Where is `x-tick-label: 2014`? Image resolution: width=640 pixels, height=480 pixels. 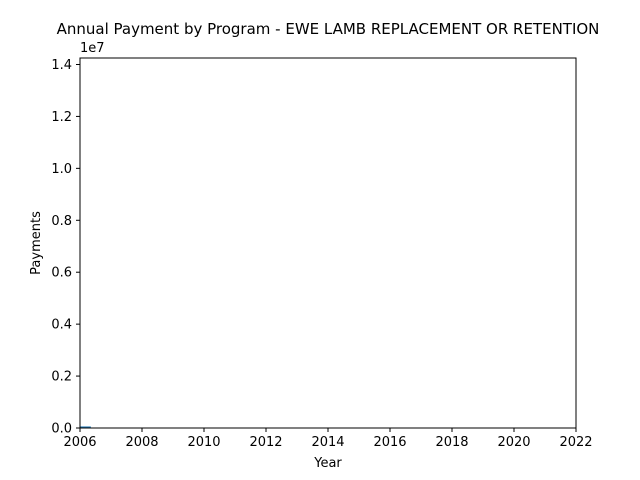
x-tick-label: 2014 is located at coordinates (327, 442).